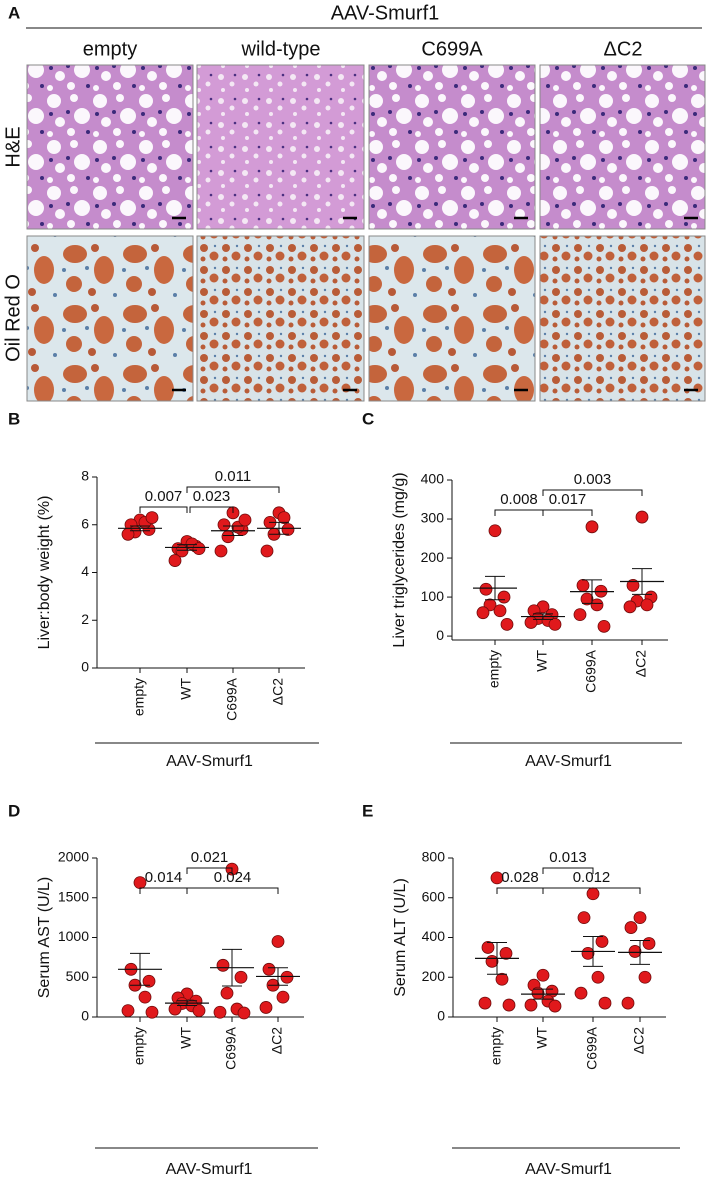 This screenshot has height=1189, width=709. I want to click on y-tick-label: 2000, so click(73, 857).